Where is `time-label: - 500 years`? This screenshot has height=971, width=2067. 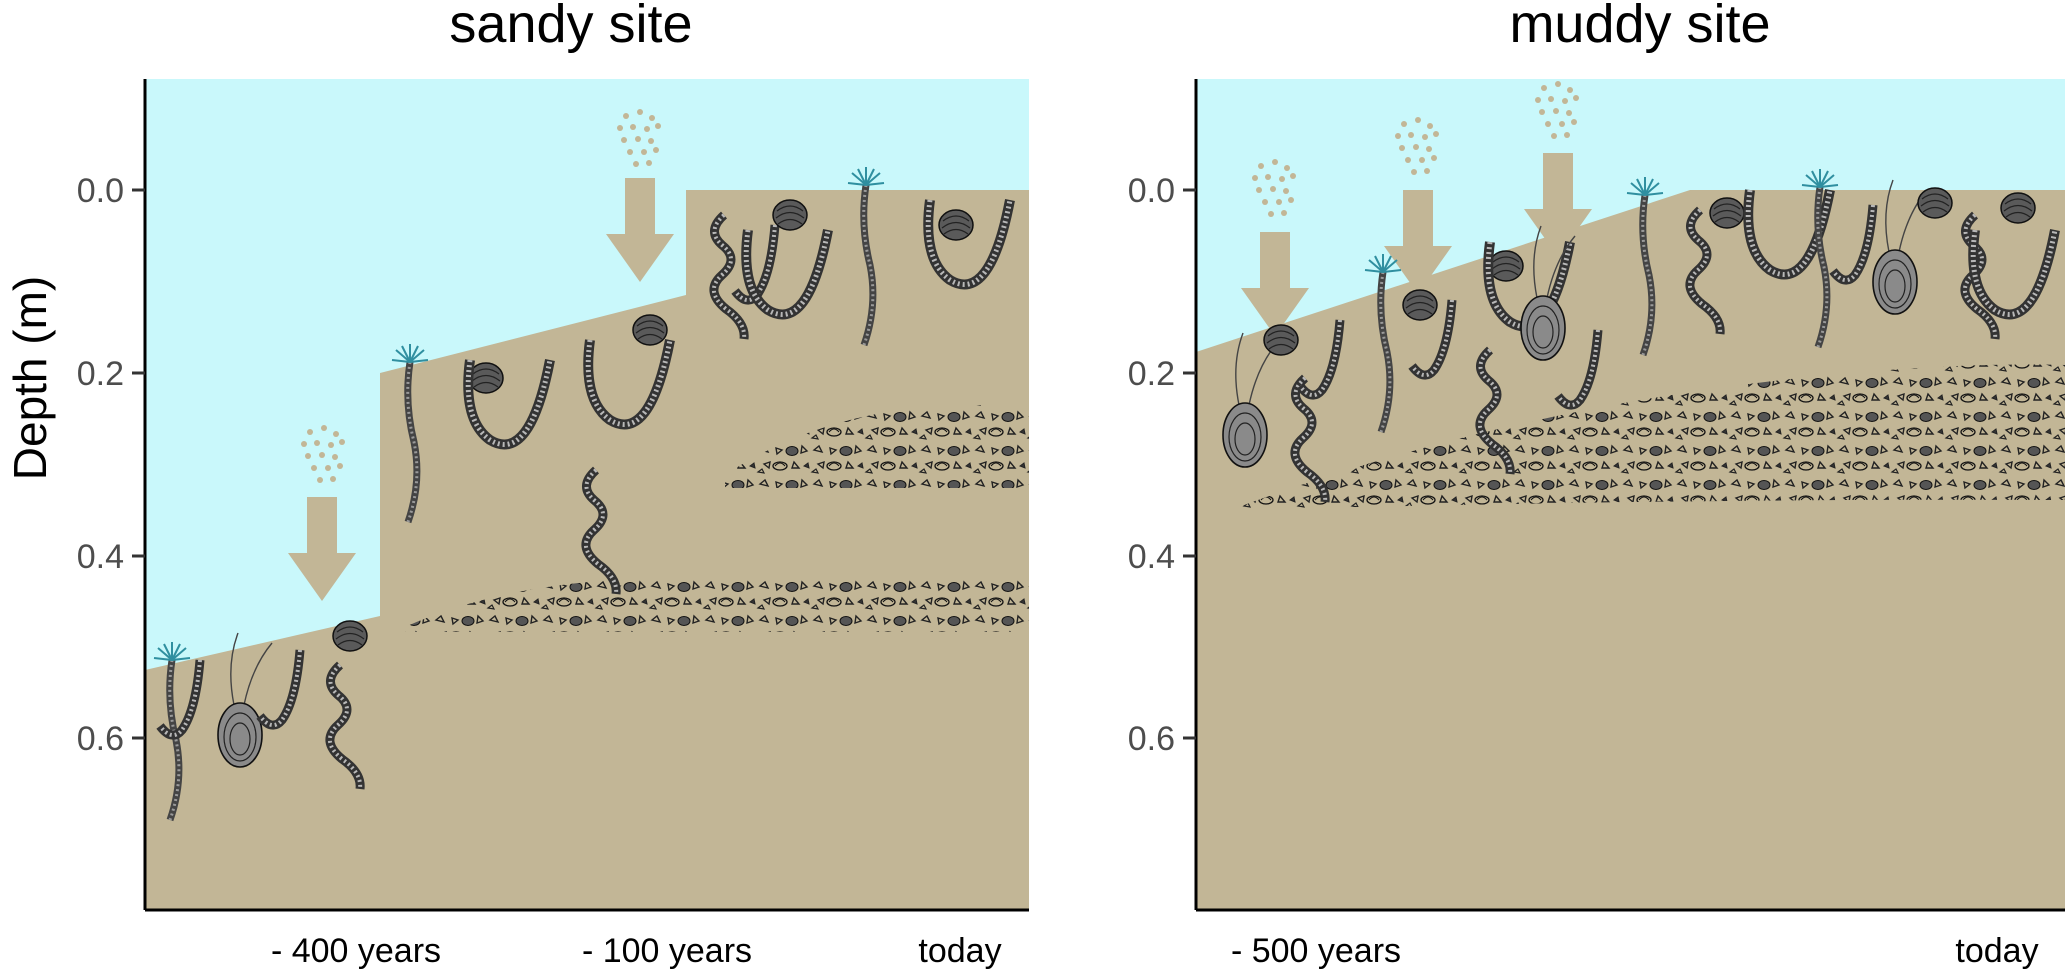
time-label: - 500 years is located at coordinates (1316, 951).